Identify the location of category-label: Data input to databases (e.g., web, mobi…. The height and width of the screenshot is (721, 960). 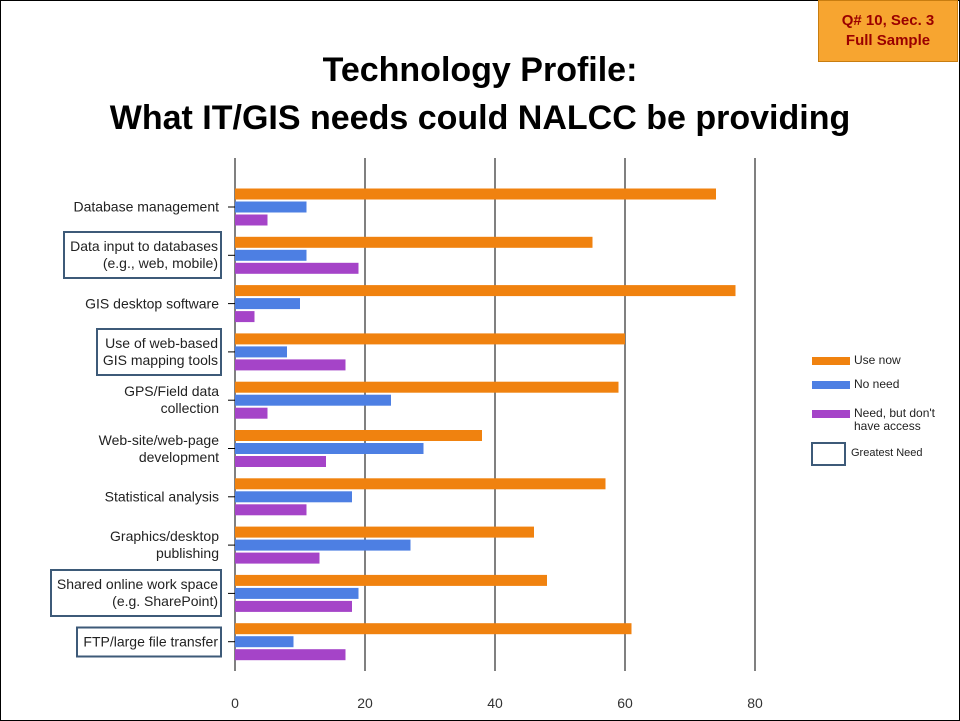
(142, 255).